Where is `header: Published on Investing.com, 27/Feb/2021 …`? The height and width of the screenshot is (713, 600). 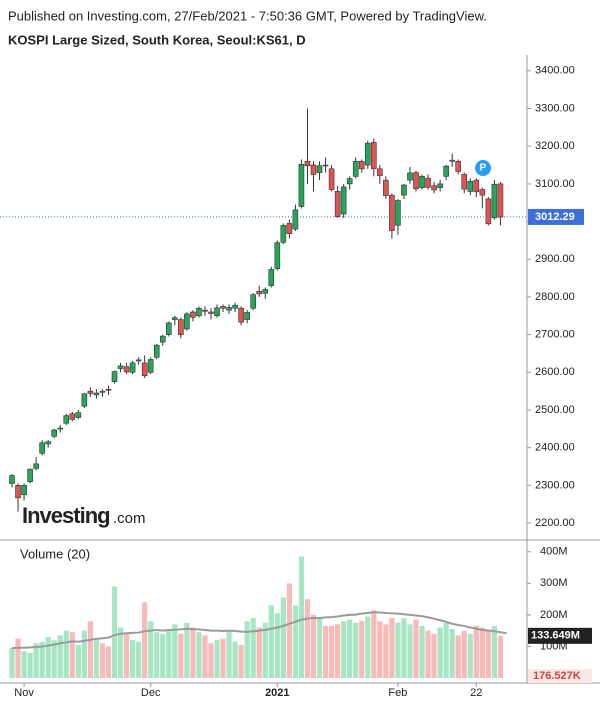 header: Published on Investing.com, 27/Feb/2021 … is located at coordinates (247, 15).